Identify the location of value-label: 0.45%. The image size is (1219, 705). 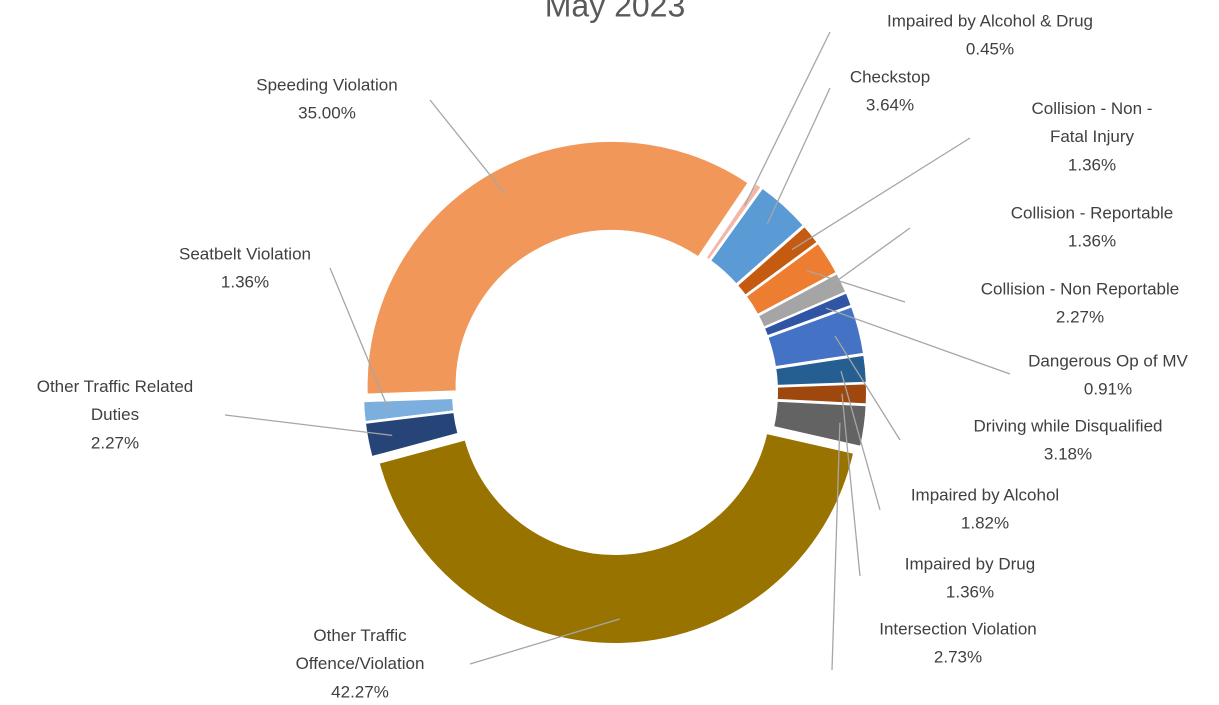
(990, 48).